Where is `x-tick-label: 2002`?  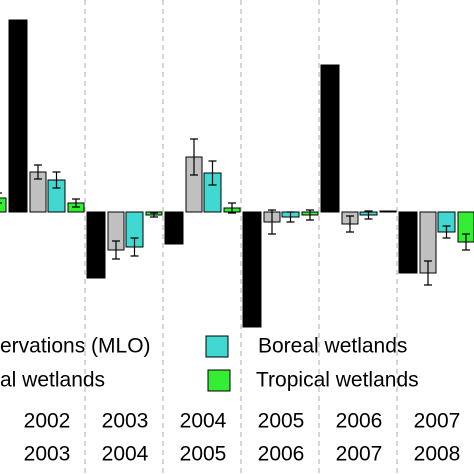 x-tick-label: 2002 is located at coordinates (47, 421).